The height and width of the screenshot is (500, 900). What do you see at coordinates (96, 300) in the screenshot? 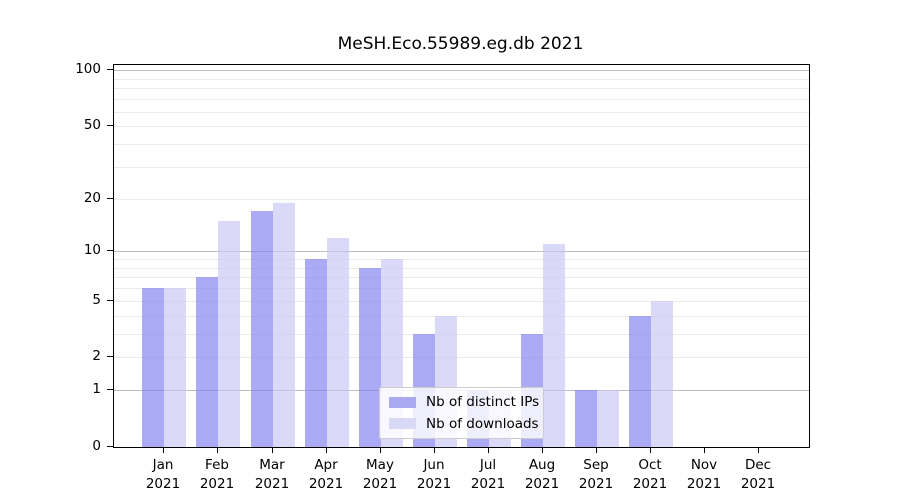
I see `y-tick-label-5: 5` at bounding box center [96, 300].